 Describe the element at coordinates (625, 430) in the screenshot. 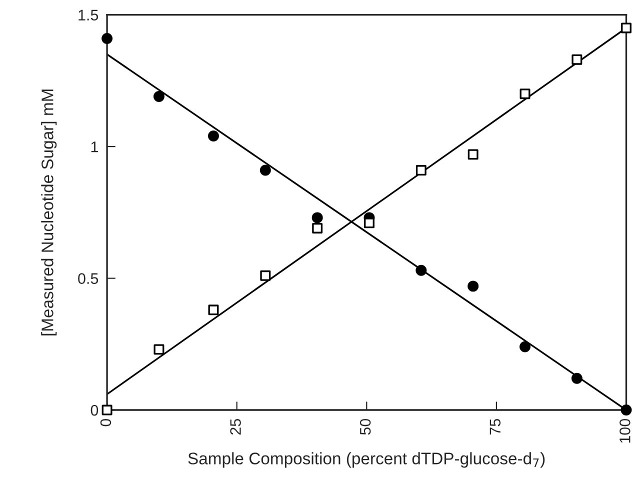

I see `x-tick-label: 100` at that location.